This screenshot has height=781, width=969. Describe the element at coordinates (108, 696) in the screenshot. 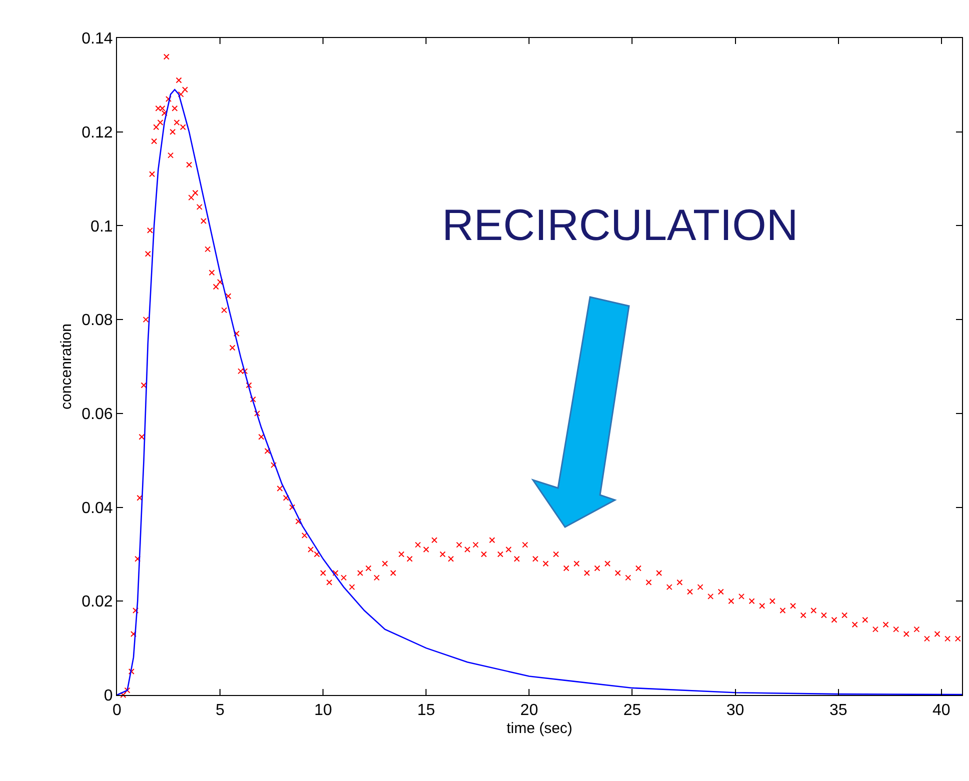

I see `y-tick-label: 0` at that location.